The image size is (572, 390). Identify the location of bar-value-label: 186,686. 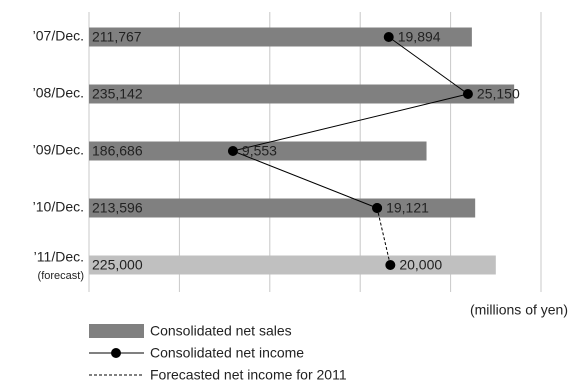
(117, 151).